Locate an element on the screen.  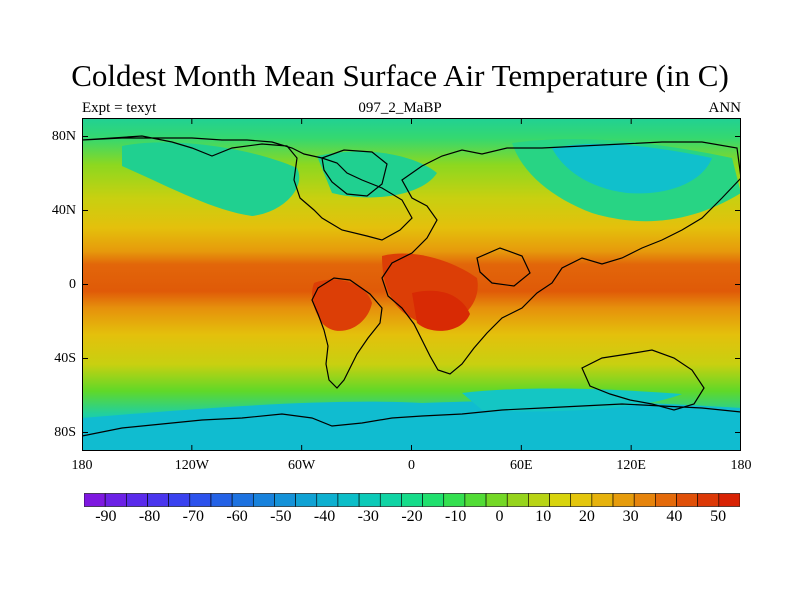
experiment-label: Expt = texyt is located at coordinates (119, 108).